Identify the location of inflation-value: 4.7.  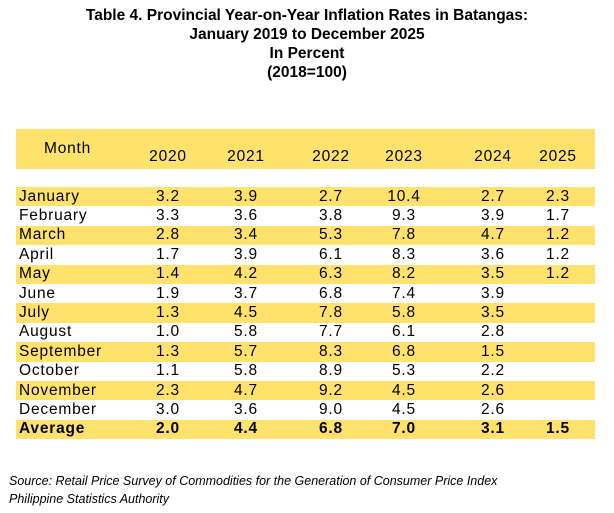
(246, 390).